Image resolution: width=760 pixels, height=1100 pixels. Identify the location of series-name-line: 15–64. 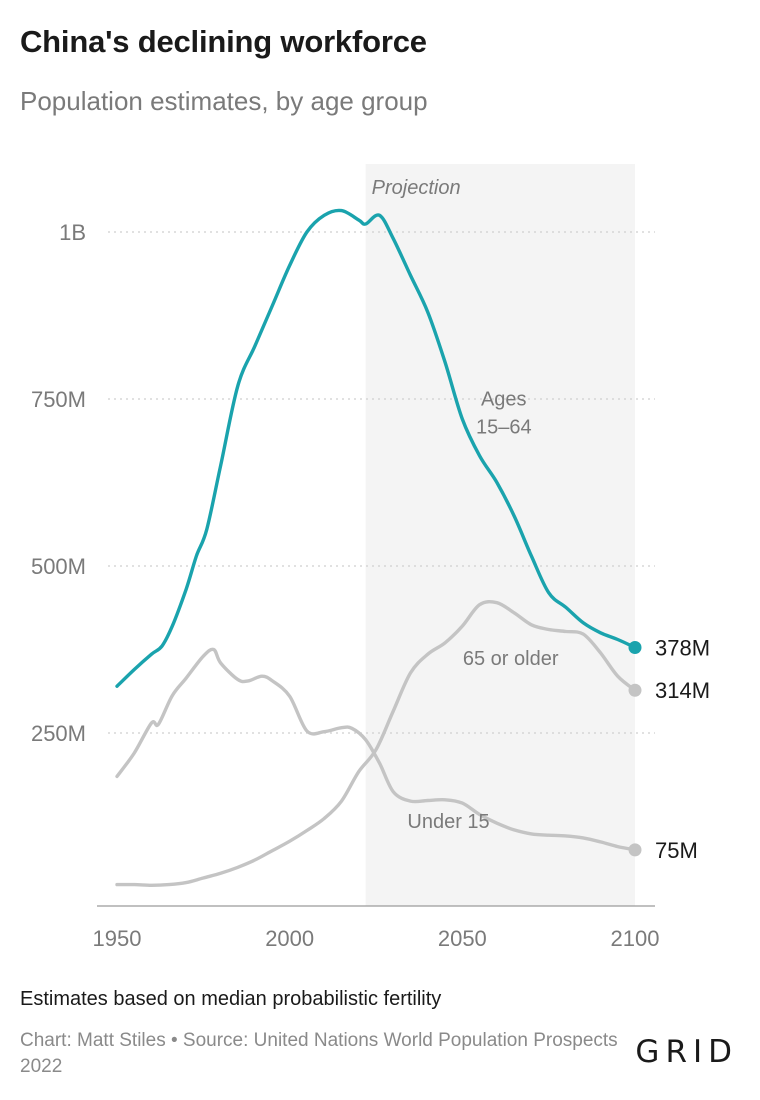
(504, 428).